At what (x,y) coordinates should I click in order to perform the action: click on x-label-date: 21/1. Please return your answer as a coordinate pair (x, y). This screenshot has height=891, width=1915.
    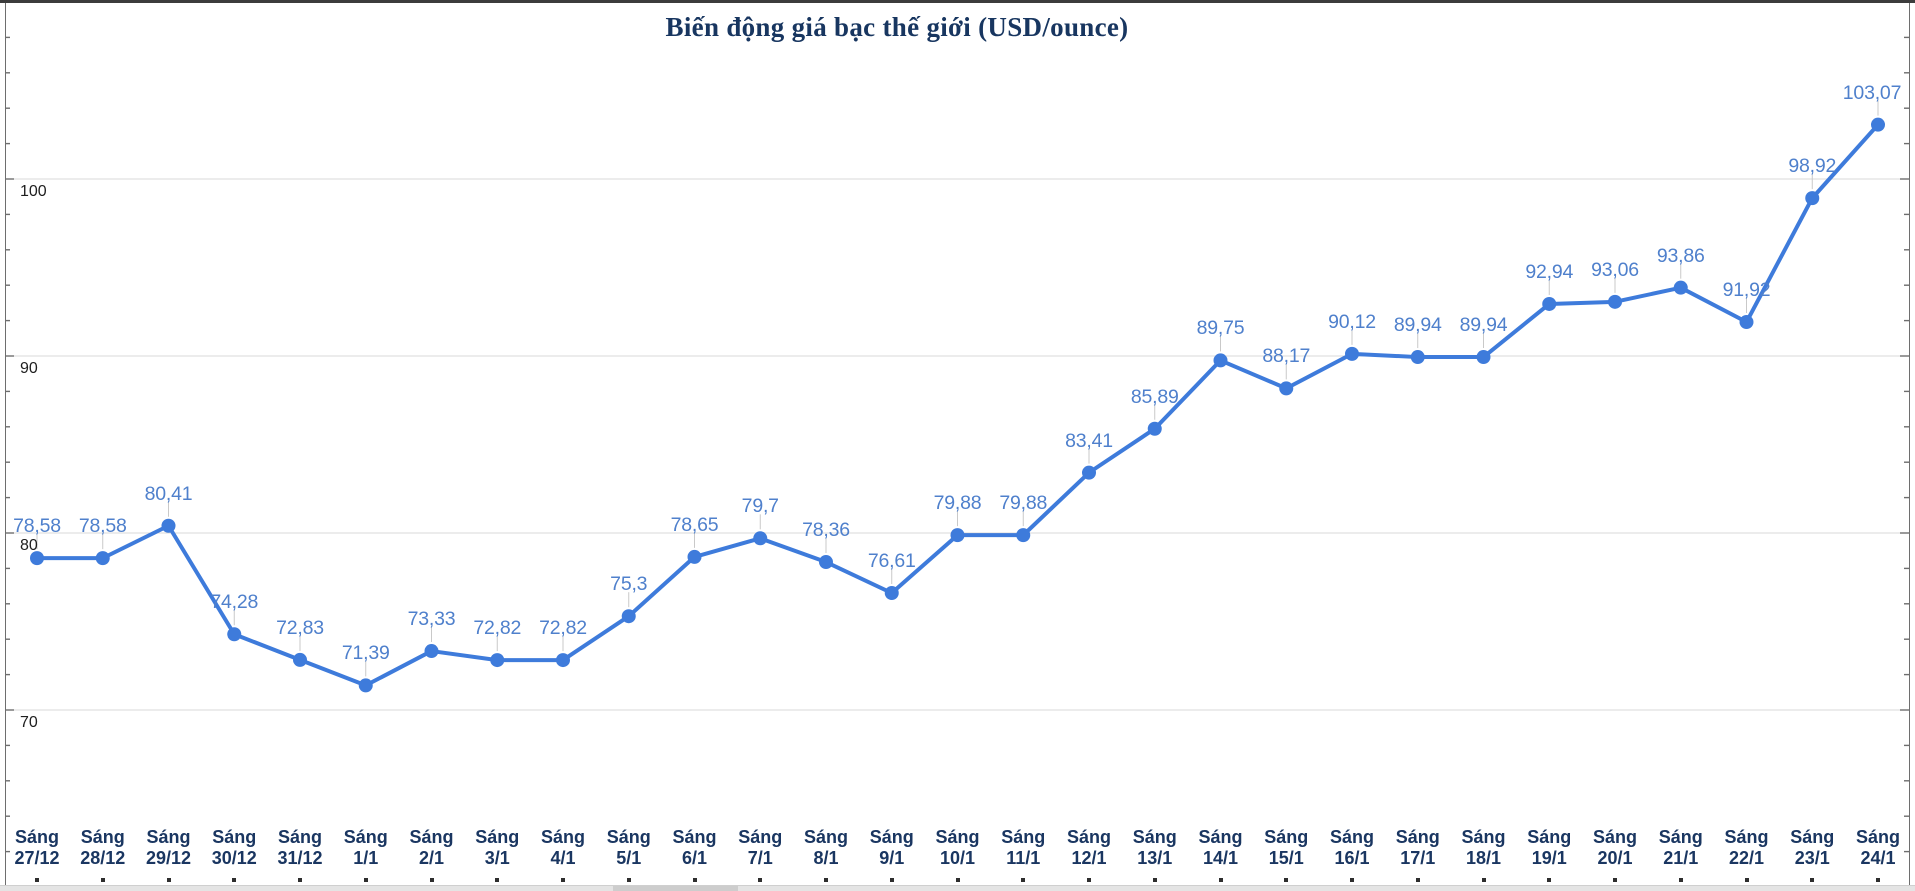
    Looking at the image, I should click on (1681, 858).